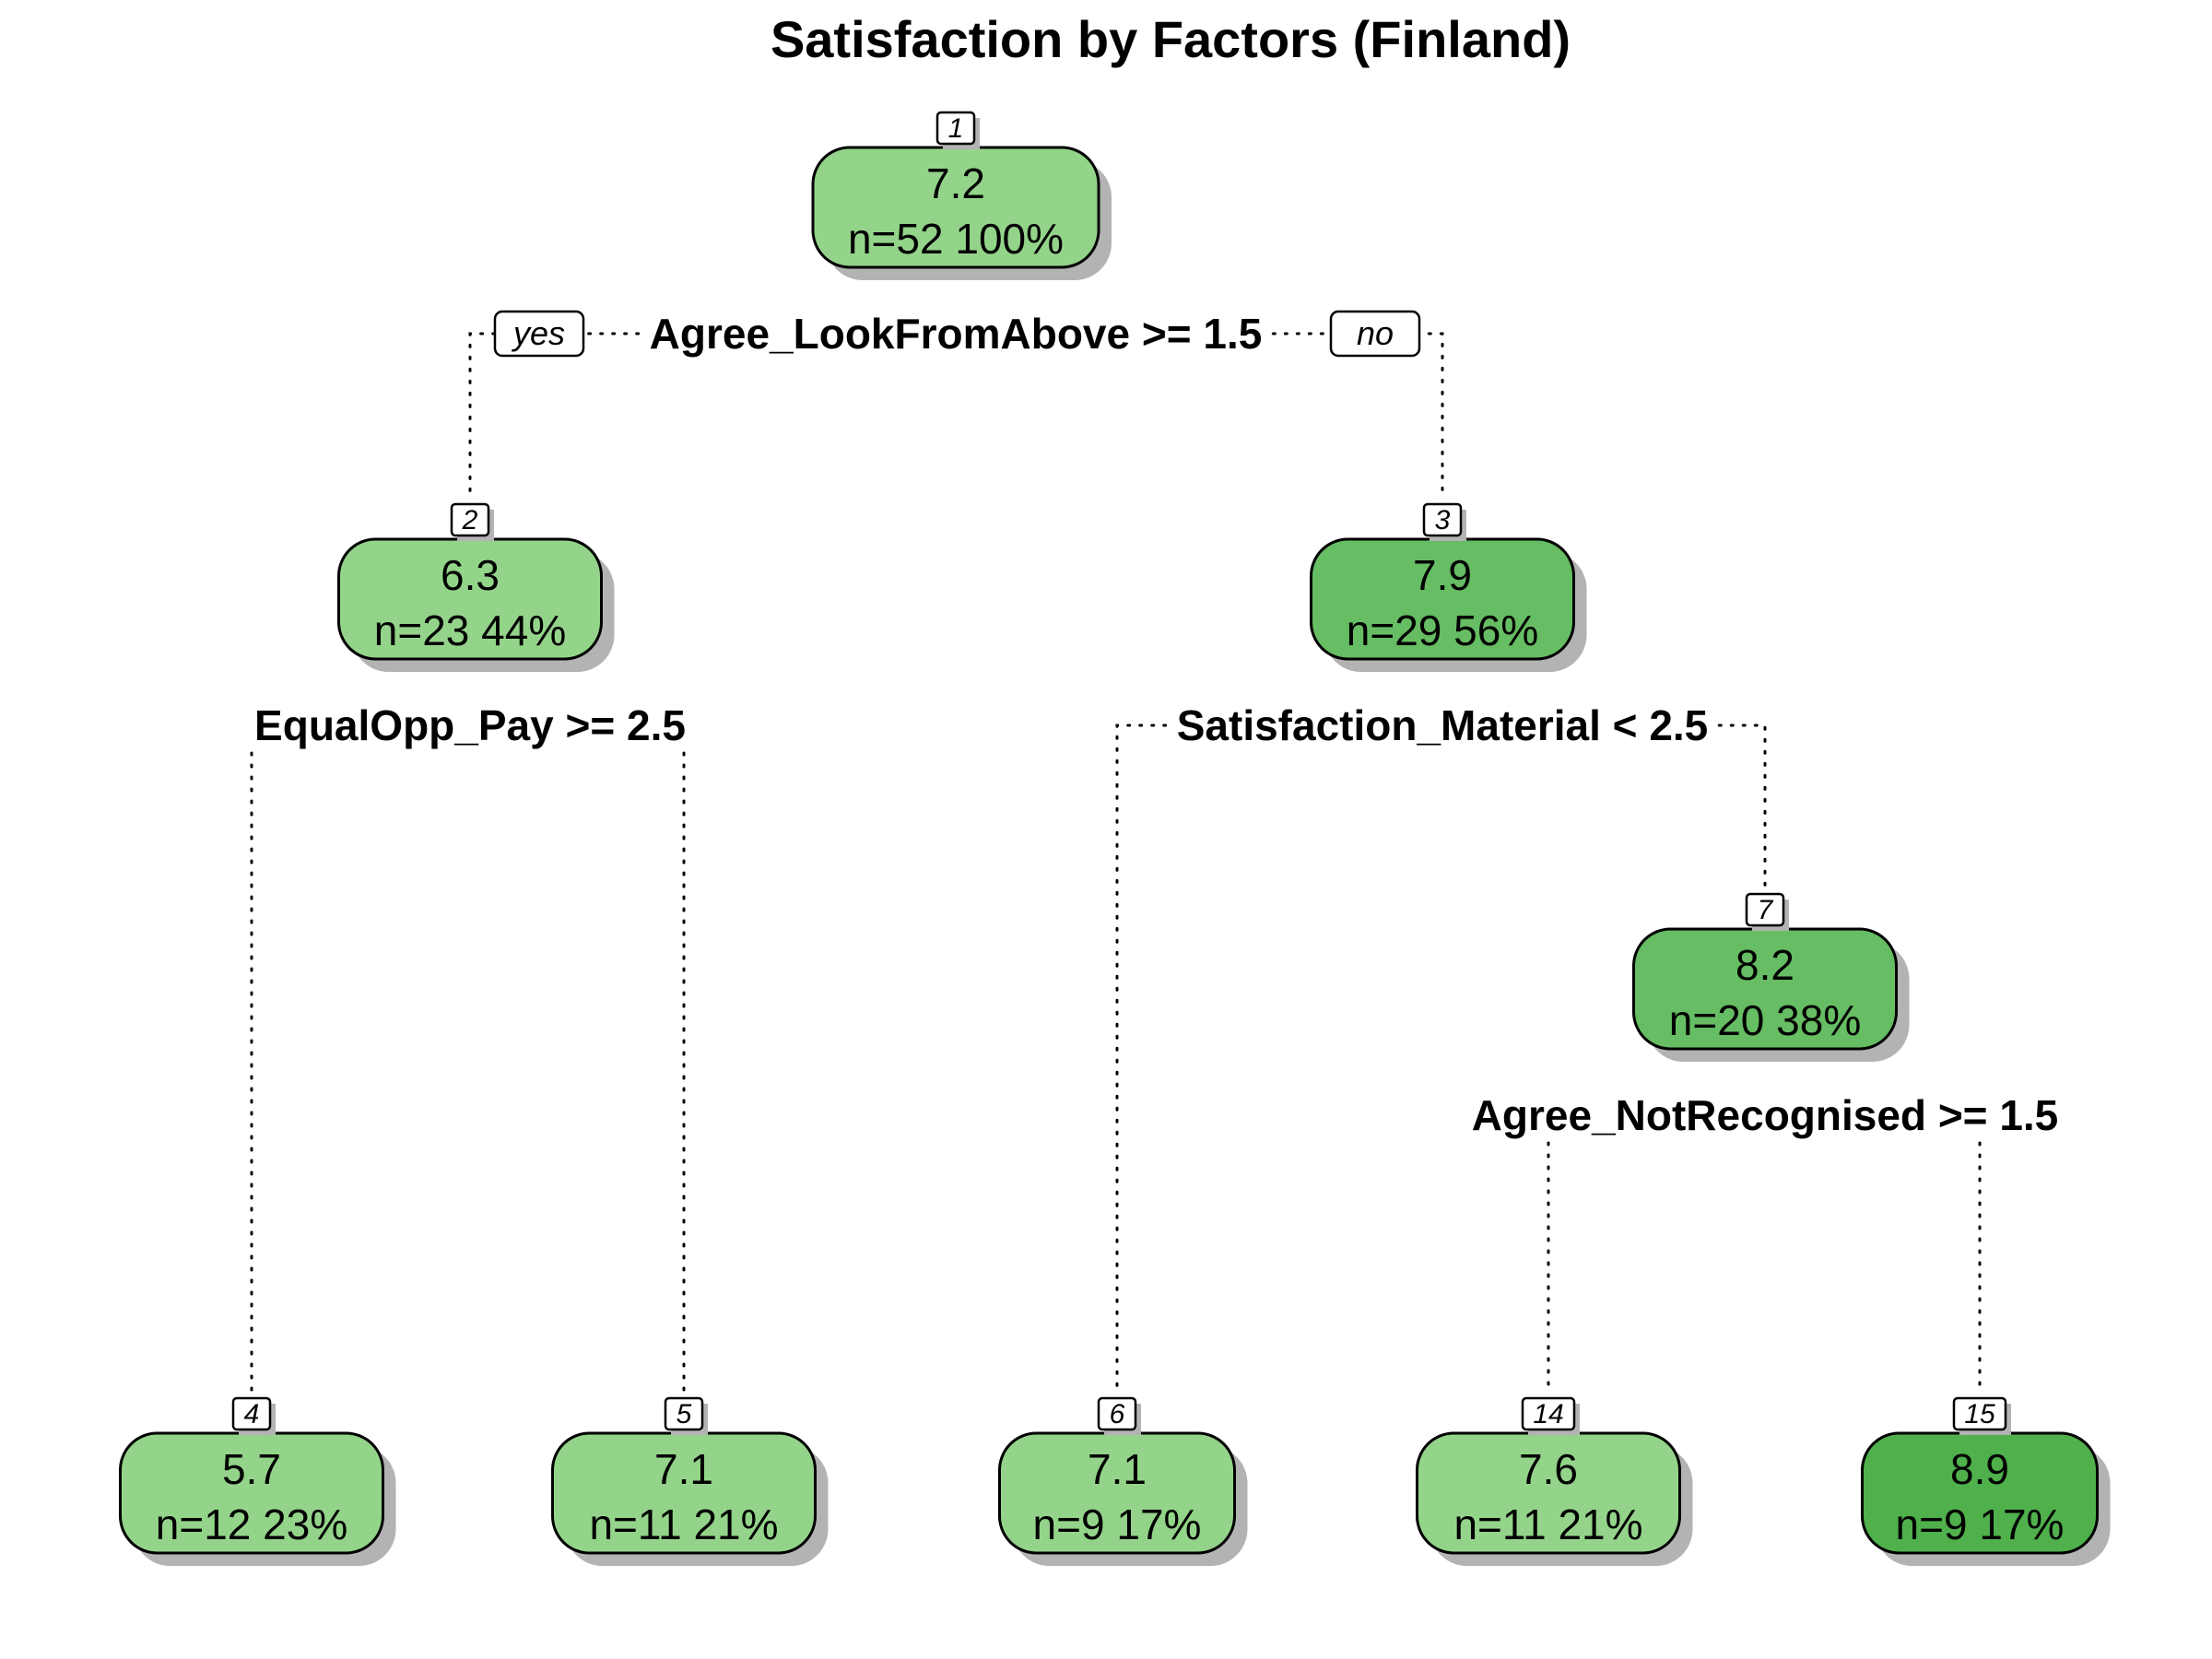  What do you see at coordinates (251, 1524) in the screenshot?
I see `node-stats: n=12 23%` at bounding box center [251, 1524].